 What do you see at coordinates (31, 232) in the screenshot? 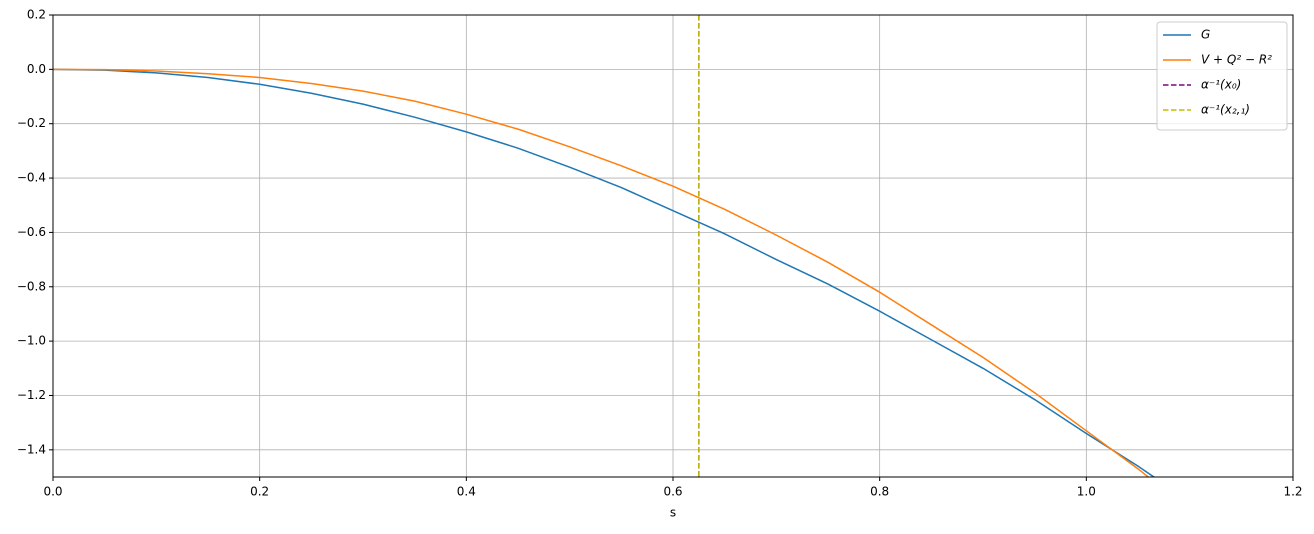
I see `y-tick-label: −0.6` at bounding box center [31, 232].